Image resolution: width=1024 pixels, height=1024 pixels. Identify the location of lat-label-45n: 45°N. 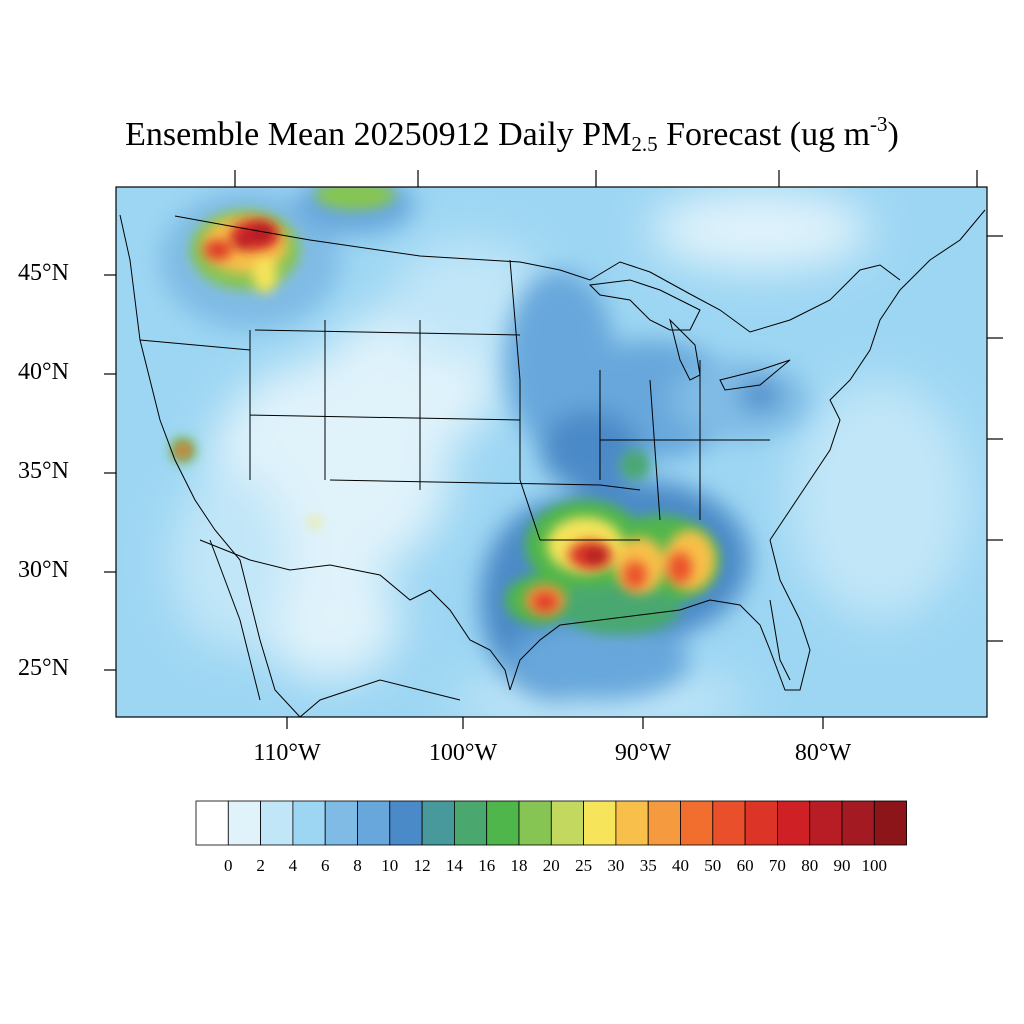
(43, 273).